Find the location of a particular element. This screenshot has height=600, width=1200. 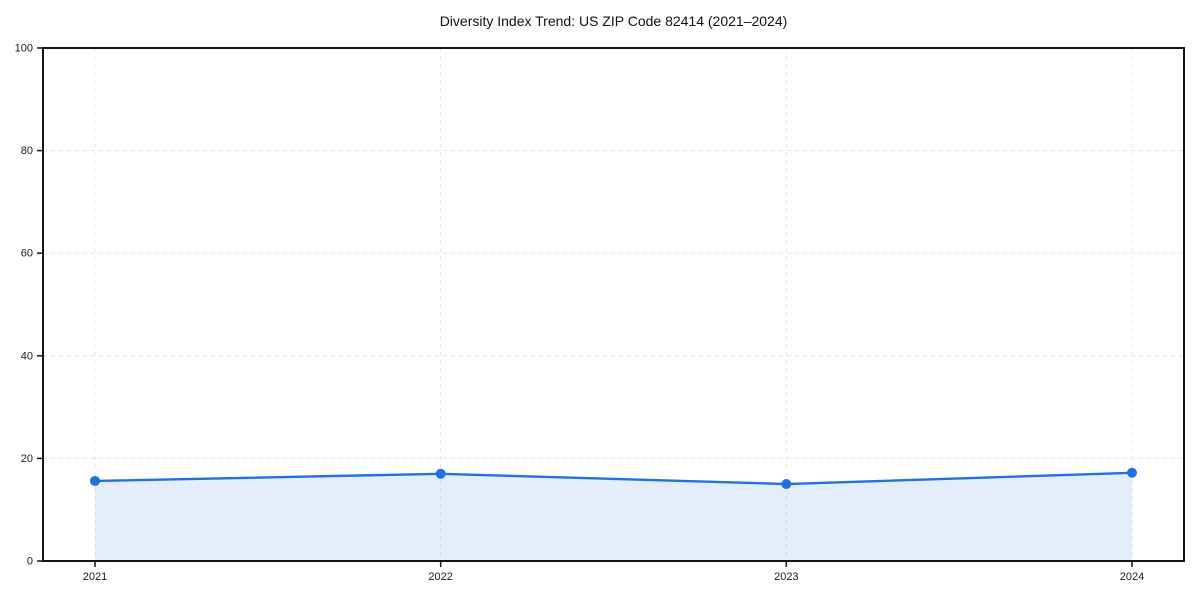

y-axis-tick-label: 100 is located at coordinates (24, 49).